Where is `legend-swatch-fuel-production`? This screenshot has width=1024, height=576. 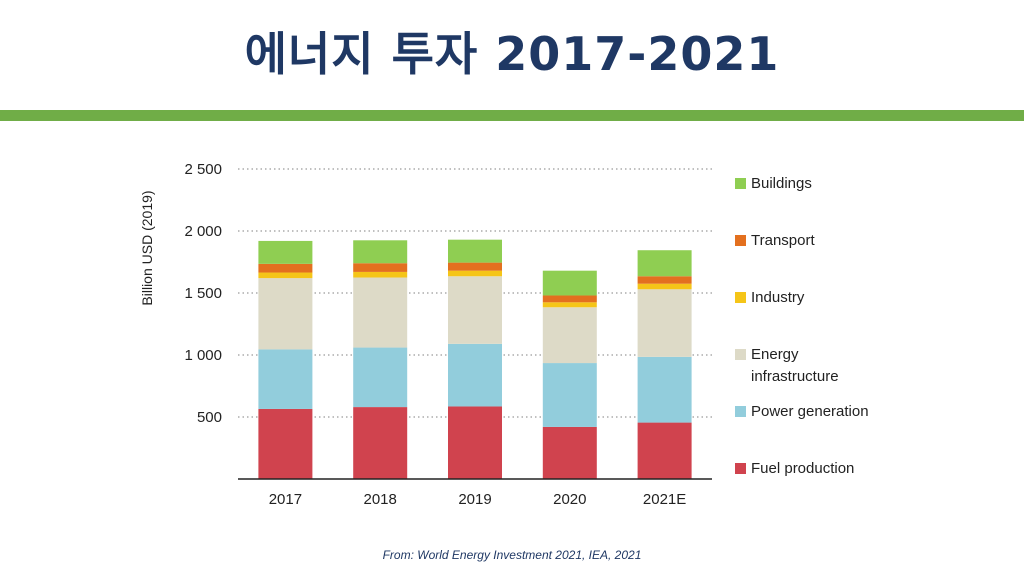 legend-swatch-fuel-production is located at coordinates (740, 468).